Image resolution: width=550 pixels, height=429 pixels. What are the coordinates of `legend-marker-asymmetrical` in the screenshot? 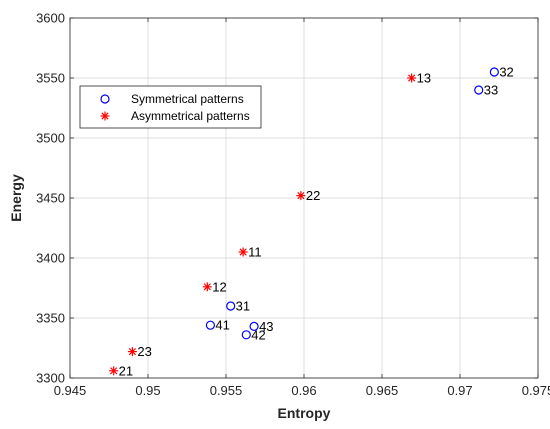 It's located at (105, 116).